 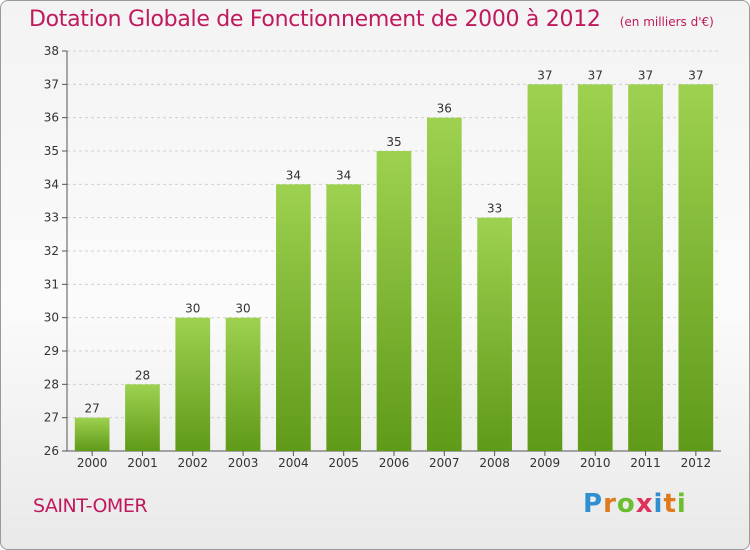 I want to click on x-tick-label: 2010, so click(x=595, y=463).